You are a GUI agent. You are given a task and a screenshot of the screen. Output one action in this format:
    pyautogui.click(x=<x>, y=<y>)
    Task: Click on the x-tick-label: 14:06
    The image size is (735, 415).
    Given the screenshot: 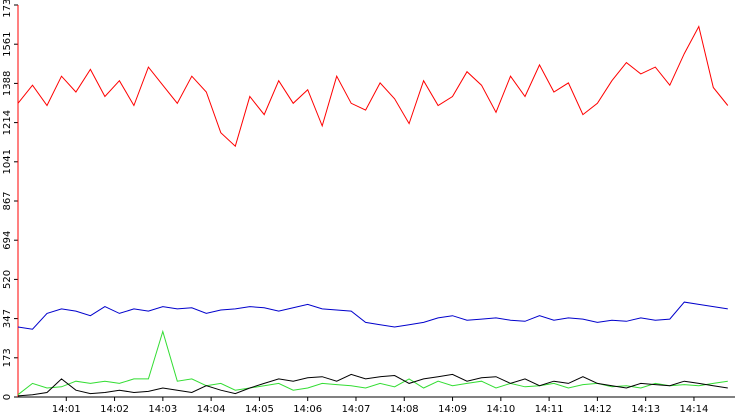 What is the action you would take?
    pyautogui.click(x=307, y=409)
    